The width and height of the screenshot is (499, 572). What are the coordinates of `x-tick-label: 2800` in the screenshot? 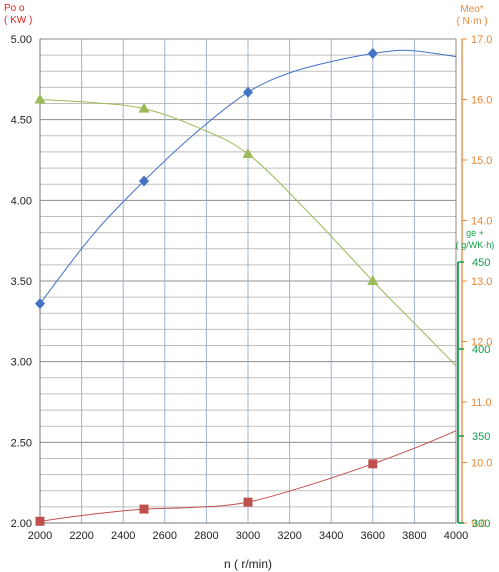 It's located at (206, 536).